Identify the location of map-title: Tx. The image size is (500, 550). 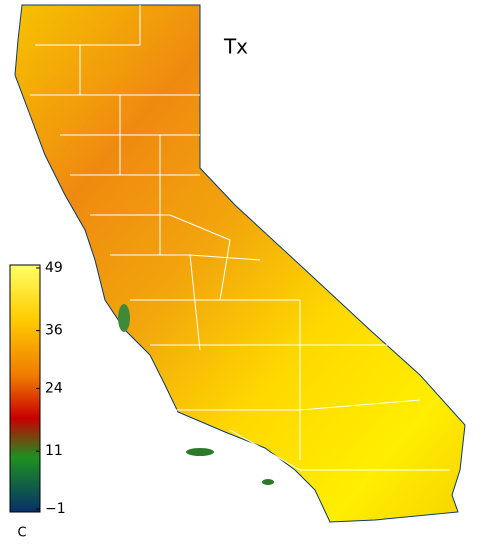
(235, 47).